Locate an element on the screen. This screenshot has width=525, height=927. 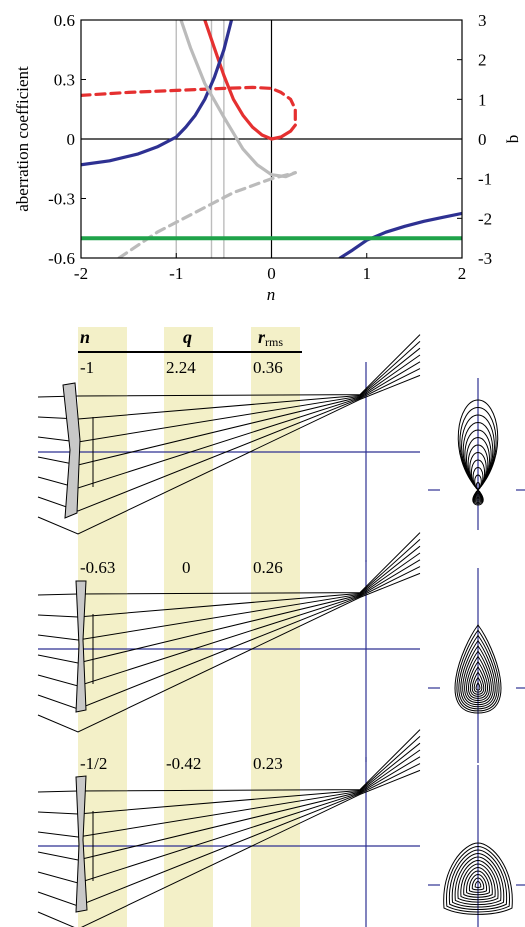
y-right-tick-label: -1 is located at coordinates (485, 179).